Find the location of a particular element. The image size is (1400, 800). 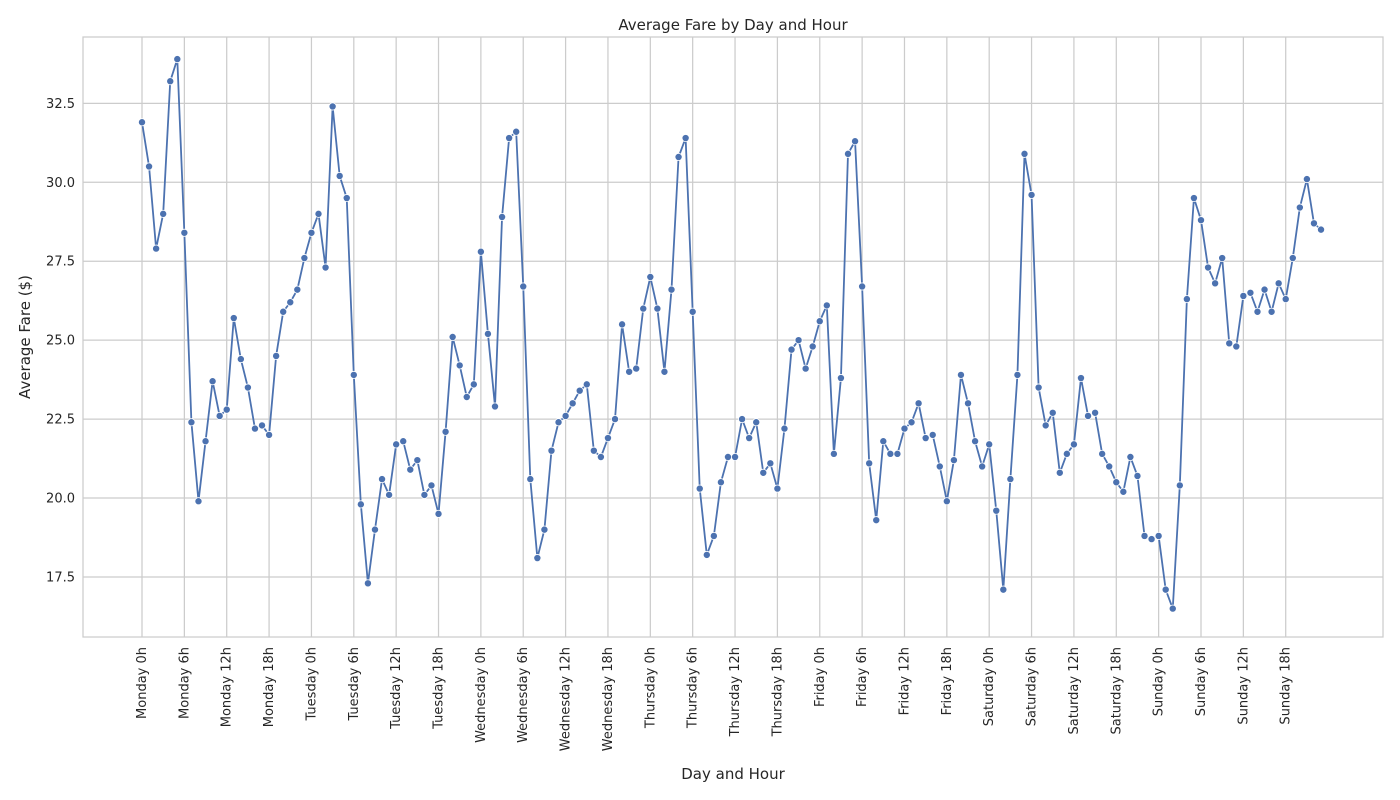

x-tick-label: Monday 12h is located at coordinates (227, 687).